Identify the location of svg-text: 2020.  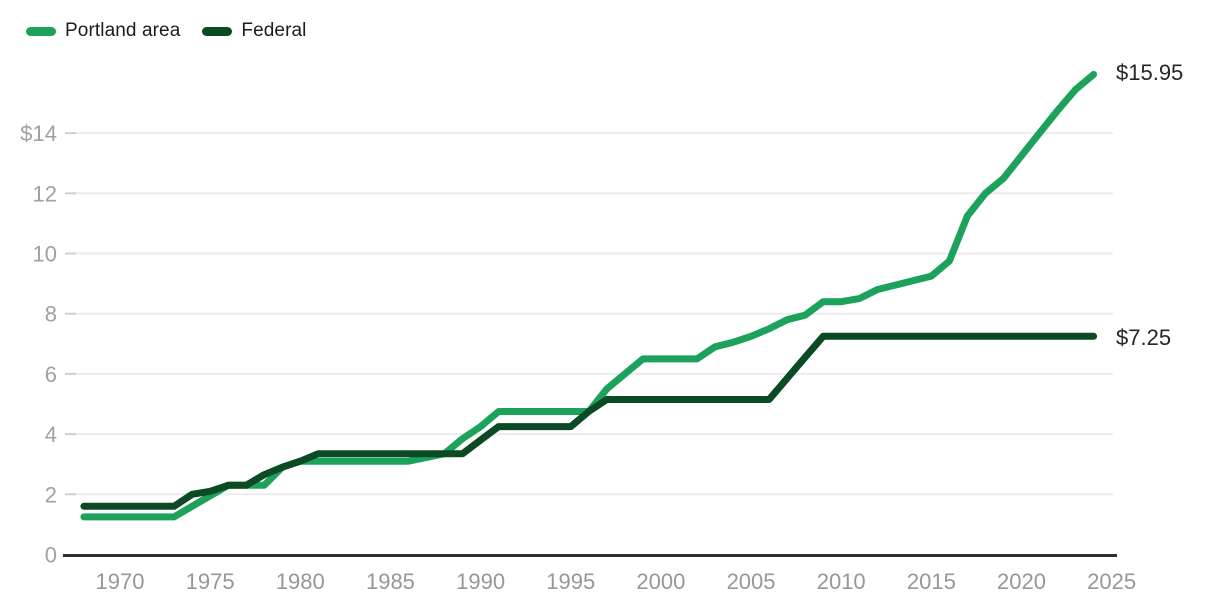
(1021, 581).